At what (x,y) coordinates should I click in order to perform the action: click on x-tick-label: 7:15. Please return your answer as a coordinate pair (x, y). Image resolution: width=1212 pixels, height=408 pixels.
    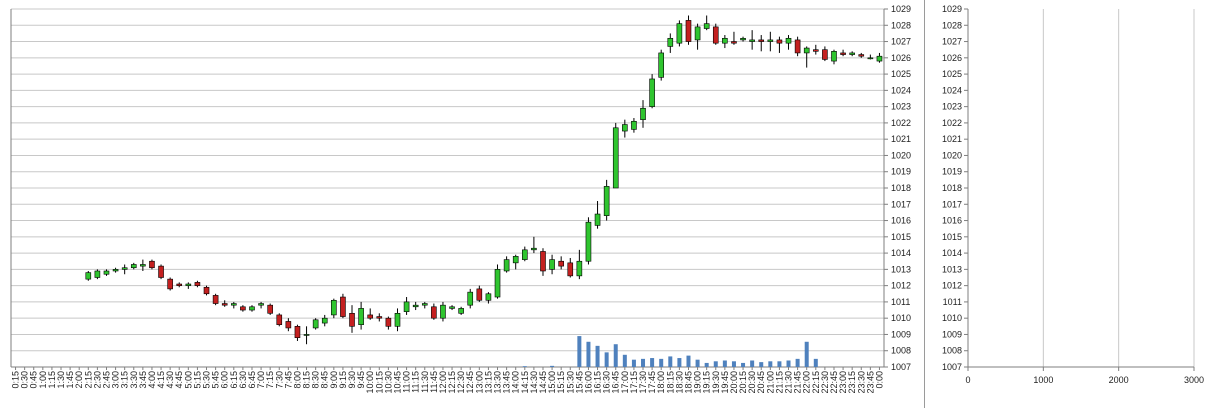
    Looking at the image, I should click on (270, 380).